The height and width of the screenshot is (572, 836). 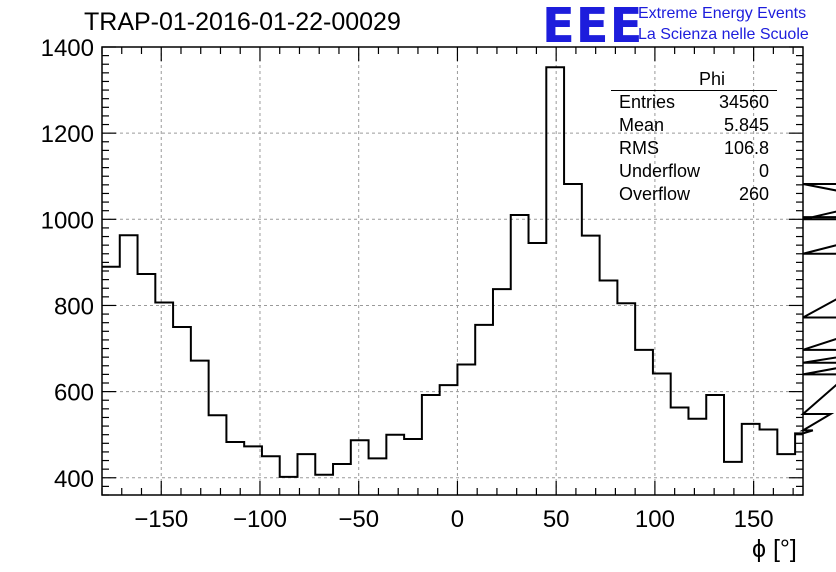 I want to click on x-tick-label: 150, so click(x=754, y=519).